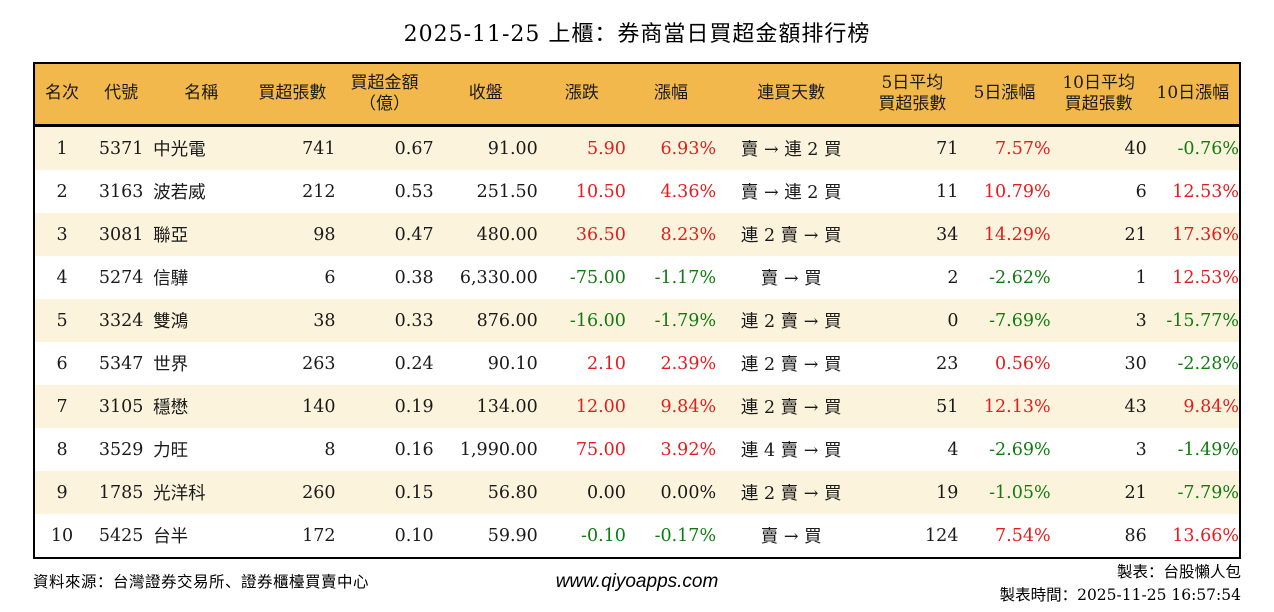 The width and height of the screenshot is (1274, 612). I want to click on cell-avg10_volume: 40, so click(1135, 148).